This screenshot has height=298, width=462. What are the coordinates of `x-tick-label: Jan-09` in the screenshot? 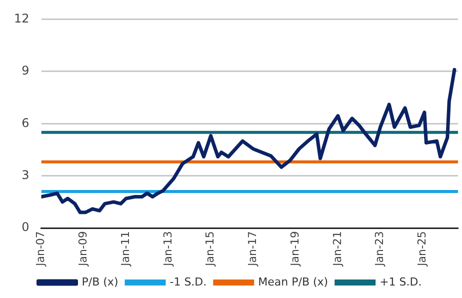 It's located at (83, 249).